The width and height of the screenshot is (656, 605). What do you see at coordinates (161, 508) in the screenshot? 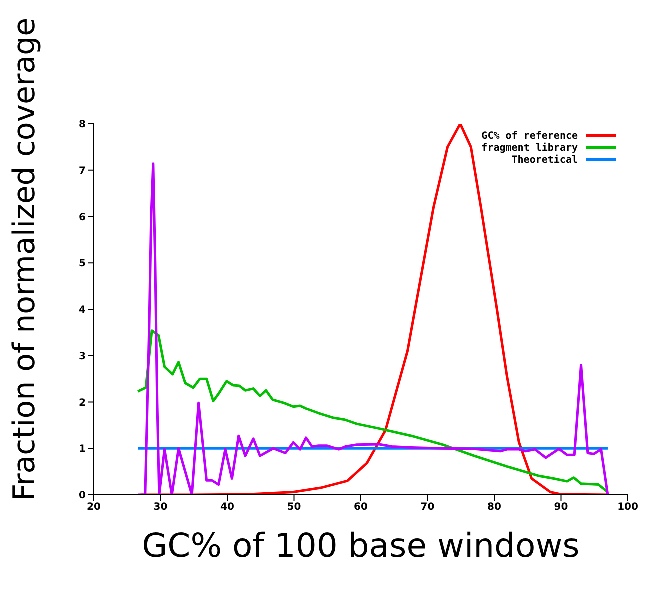
I see `x-tick-label: 30` at bounding box center [161, 508].